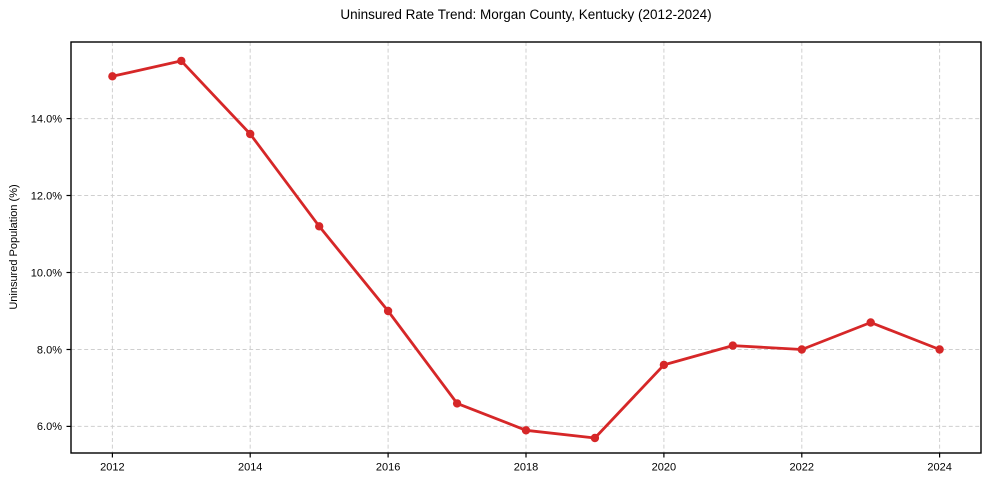 Image resolution: width=989 pixels, height=490 pixels. Describe the element at coordinates (939, 468) in the screenshot. I see `x-tick-label: 2024` at that location.